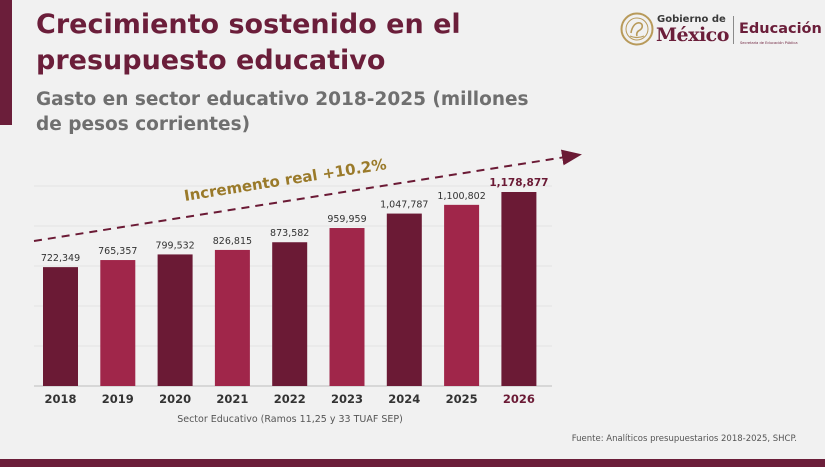 The width and height of the screenshot is (825, 467). What do you see at coordinates (175, 320) in the screenshot?
I see `bar-2020` at bounding box center [175, 320].